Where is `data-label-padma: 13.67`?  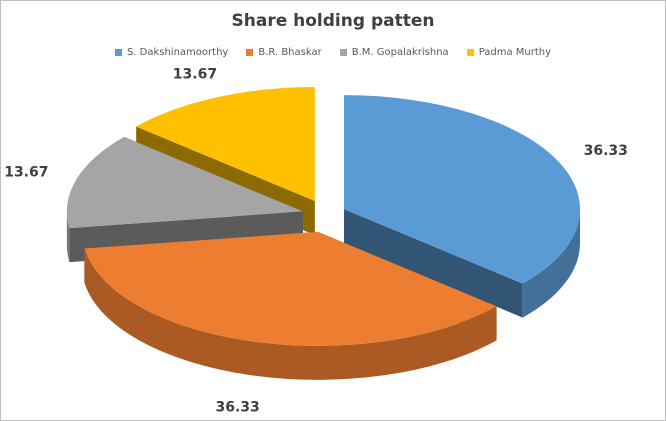 data-label-padma: 13.67 is located at coordinates (195, 75).